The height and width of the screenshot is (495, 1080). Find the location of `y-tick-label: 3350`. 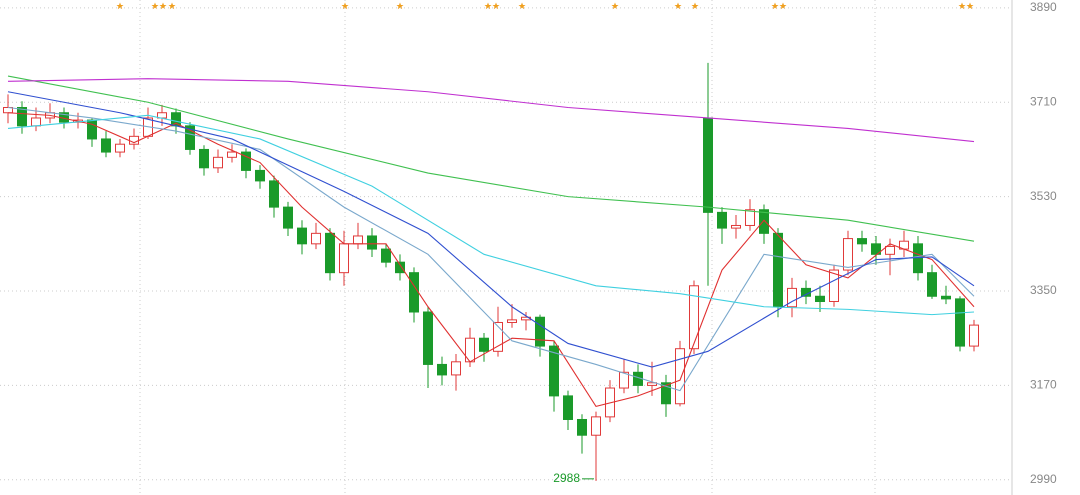

y-tick-label: 3350 is located at coordinates (1043, 290).